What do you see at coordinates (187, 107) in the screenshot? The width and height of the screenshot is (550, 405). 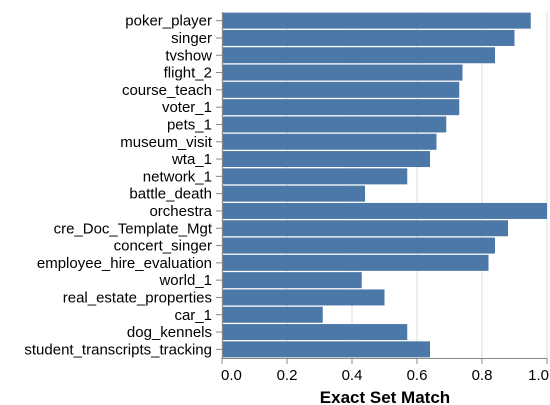 I see `category-label: voter_1` at bounding box center [187, 107].